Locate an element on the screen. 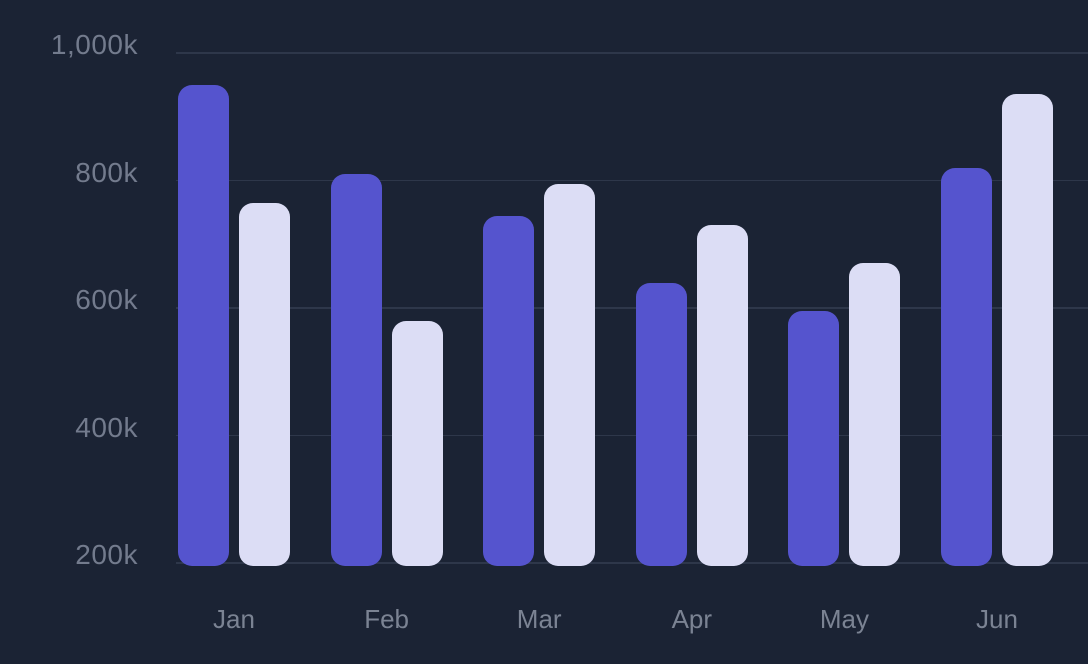 This screenshot has height=664, width=1088. x-axis-tick-label: Feb is located at coordinates (386, 619).